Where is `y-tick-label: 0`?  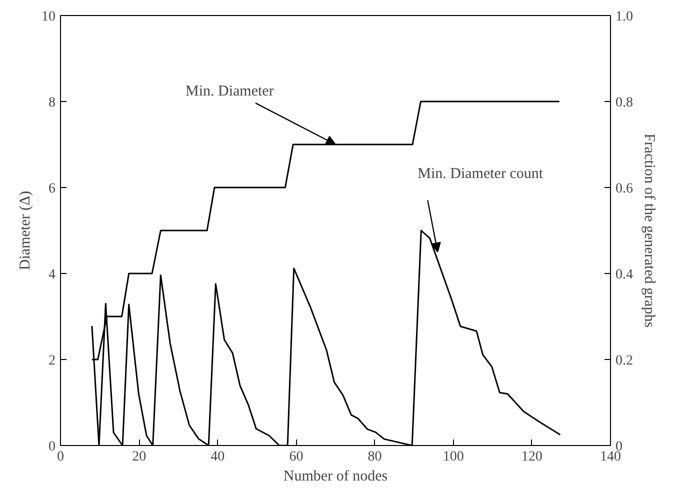 y-tick-label: 0 is located at coordinates (52, 447).